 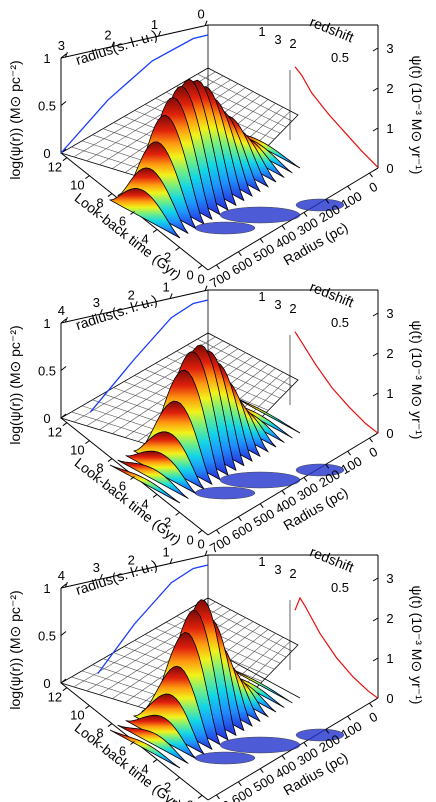 What do you see at coordinates (117, 577) in the screenshot?
I see `top-radius-label: radius(s. l. u.)` at bounding box center [117, 577].